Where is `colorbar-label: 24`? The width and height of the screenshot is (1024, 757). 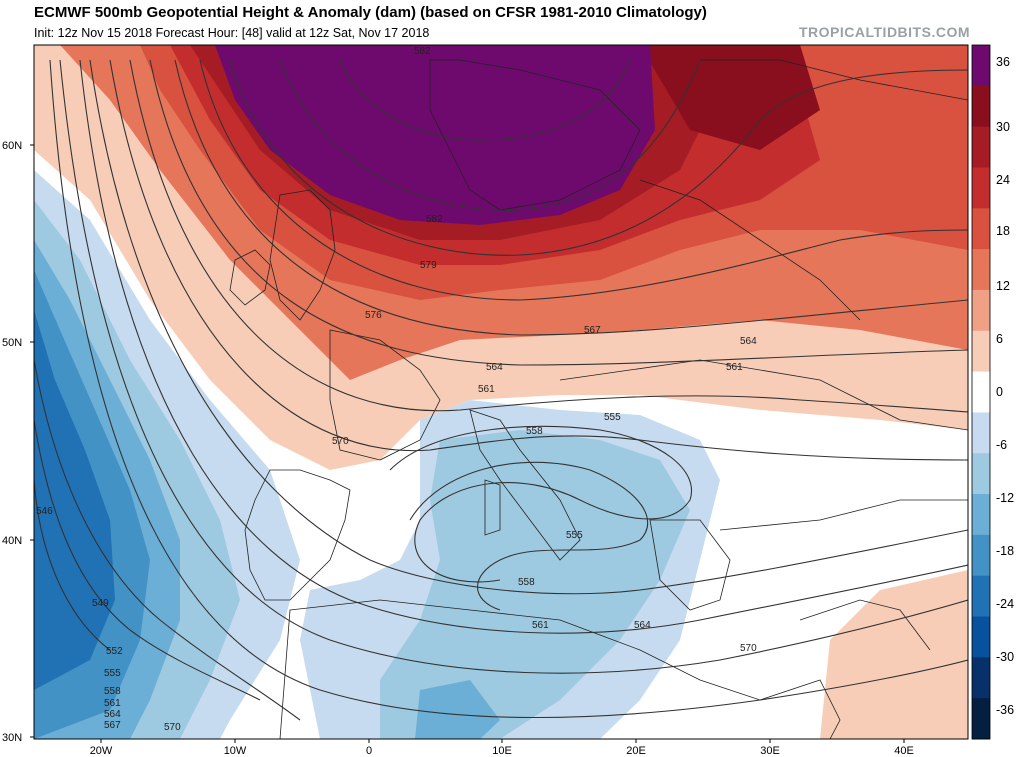 colorbar-label: 24 is located at coordinates (1003, 180).